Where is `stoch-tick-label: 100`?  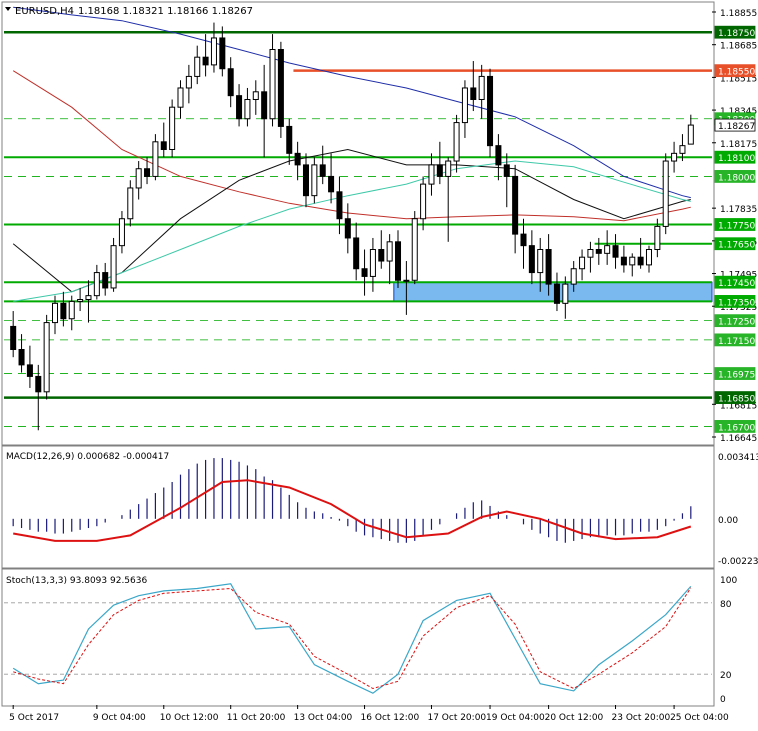 stoch-tick-label: 100 is located at coordinates (728, 581).